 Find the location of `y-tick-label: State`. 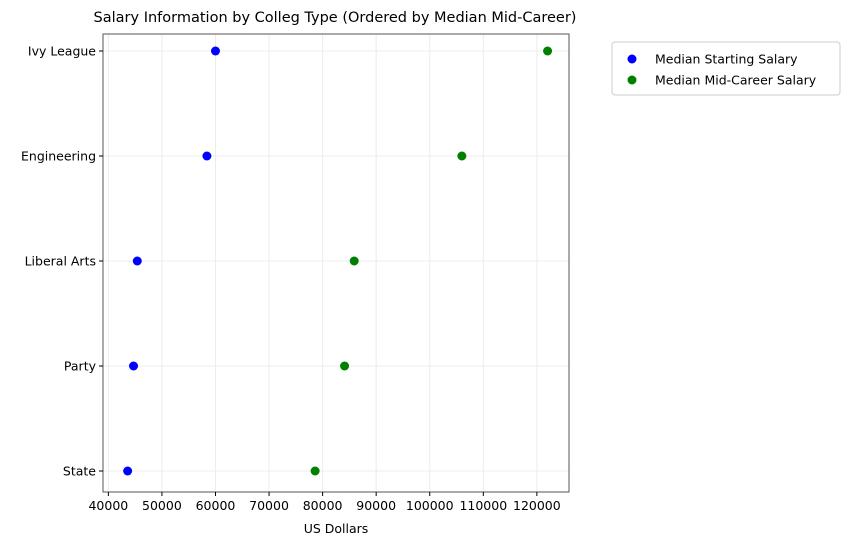

y-tick-label: State is located at coordinates (79, 471).